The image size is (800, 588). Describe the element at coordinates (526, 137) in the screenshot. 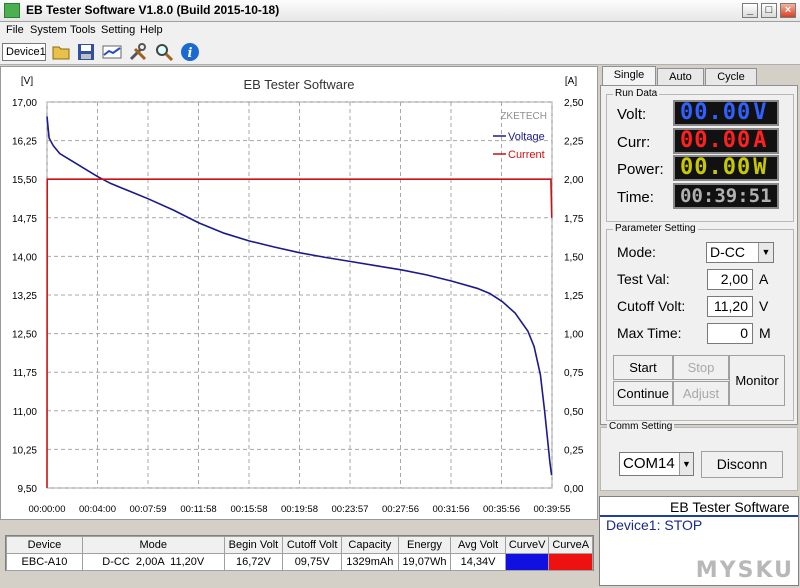

I see `legend-voltage-label: Voltage` at that location.